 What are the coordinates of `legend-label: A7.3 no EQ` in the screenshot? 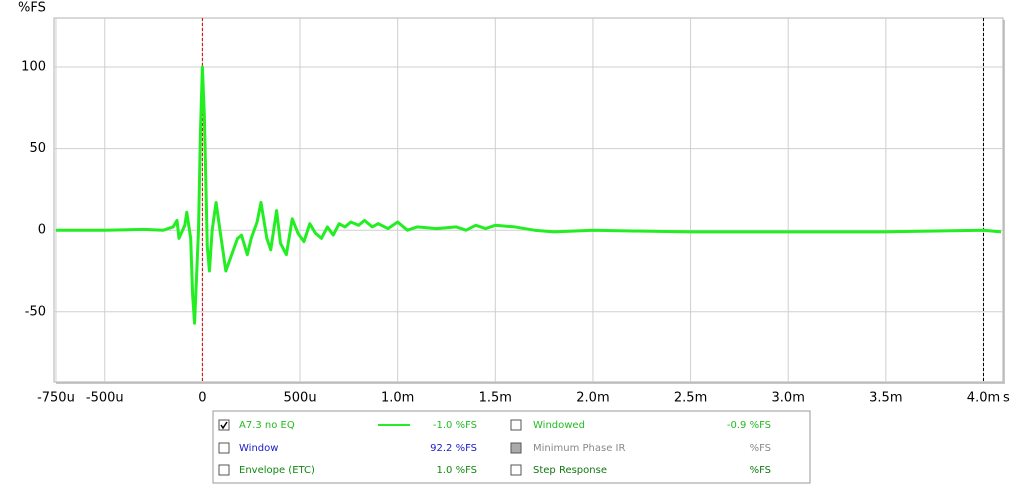 It's located at (267, 425).